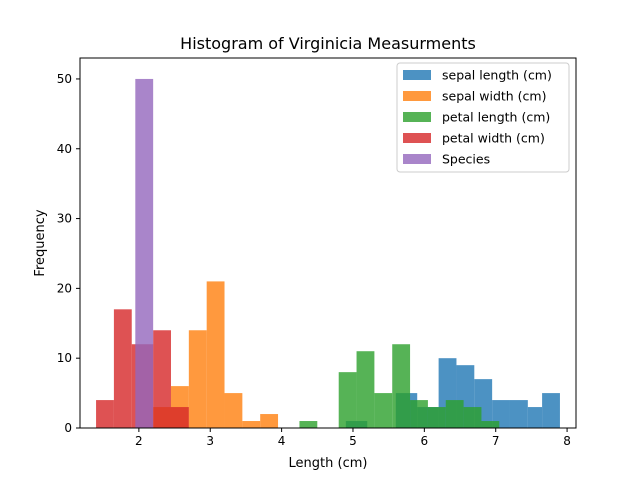 The image size is (640, 480). I want to click on y-axis-label: Frequency, so click(40, 242).